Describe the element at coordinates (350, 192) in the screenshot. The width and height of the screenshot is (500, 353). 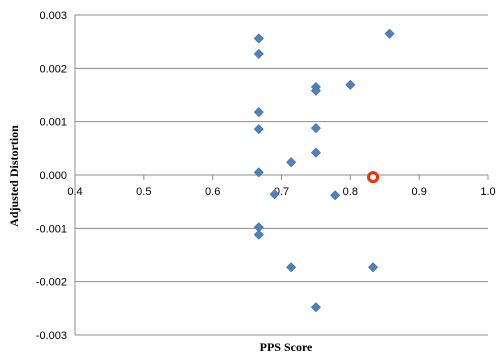
I see `x-tick-label: 0.8` at that location.